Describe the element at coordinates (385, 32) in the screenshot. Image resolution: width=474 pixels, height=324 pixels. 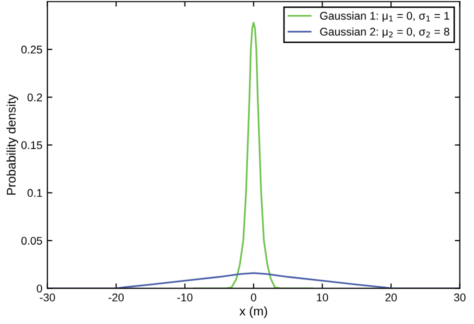
I see `legend-label: Gaussian 2: μ$_{2}$ = 0, σ$_{2}$ = 8` at that location.